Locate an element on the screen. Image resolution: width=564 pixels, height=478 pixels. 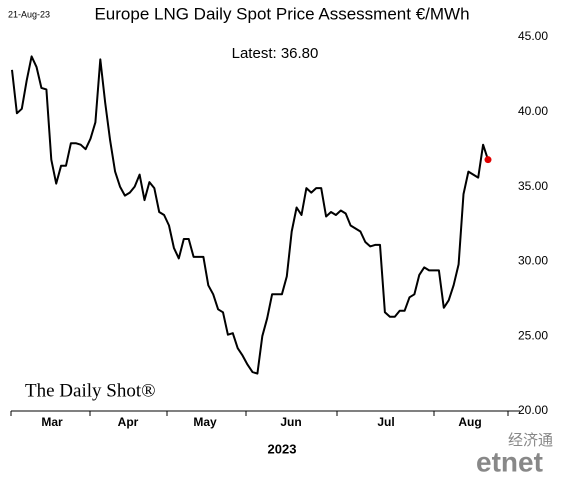
y-tick-label: 30.00 is located at coordinates (533, 261).